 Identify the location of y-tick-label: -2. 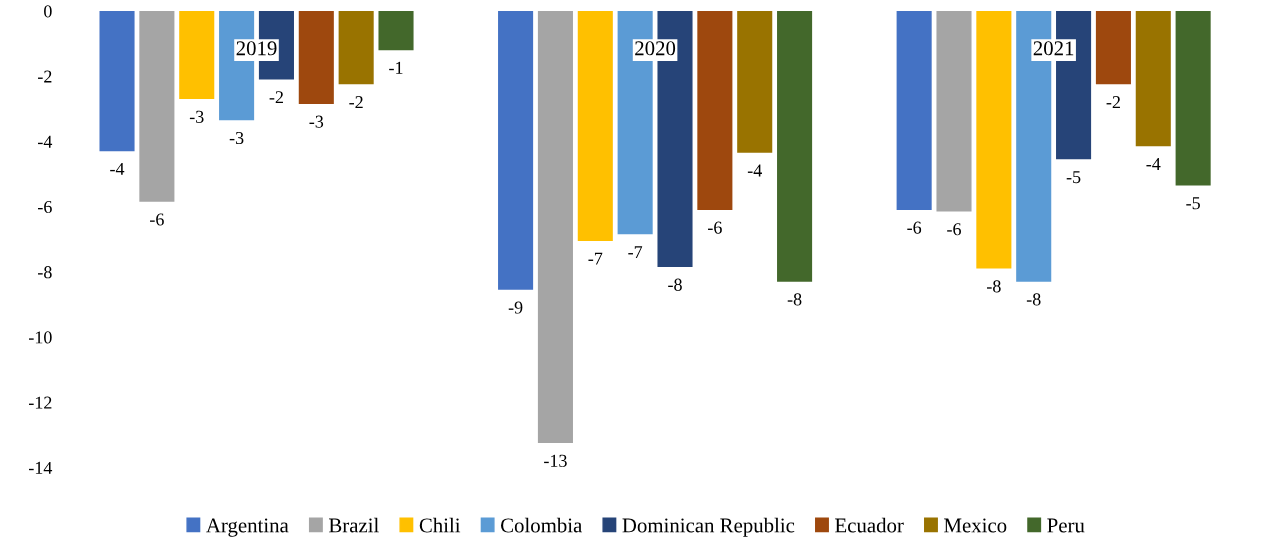
(45, 76).